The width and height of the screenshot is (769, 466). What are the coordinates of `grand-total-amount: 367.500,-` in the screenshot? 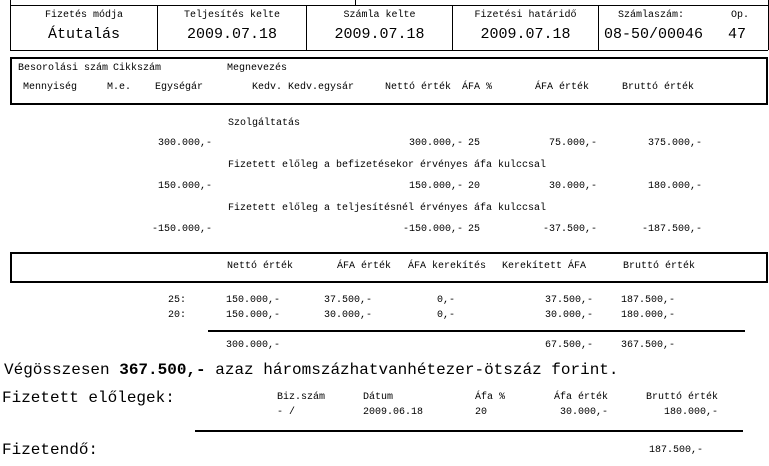 It's located at (162, 370).